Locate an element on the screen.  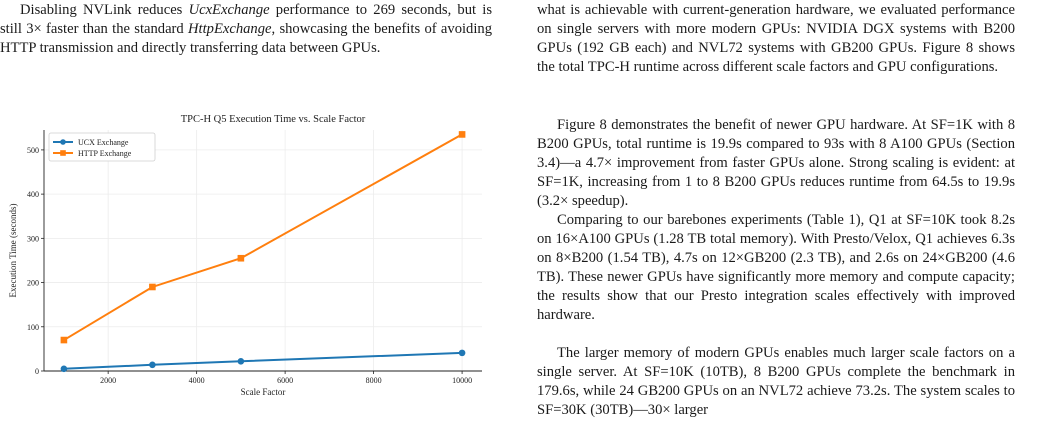
legend-label: HTTP Exchange is located at coordinates (105, 153).